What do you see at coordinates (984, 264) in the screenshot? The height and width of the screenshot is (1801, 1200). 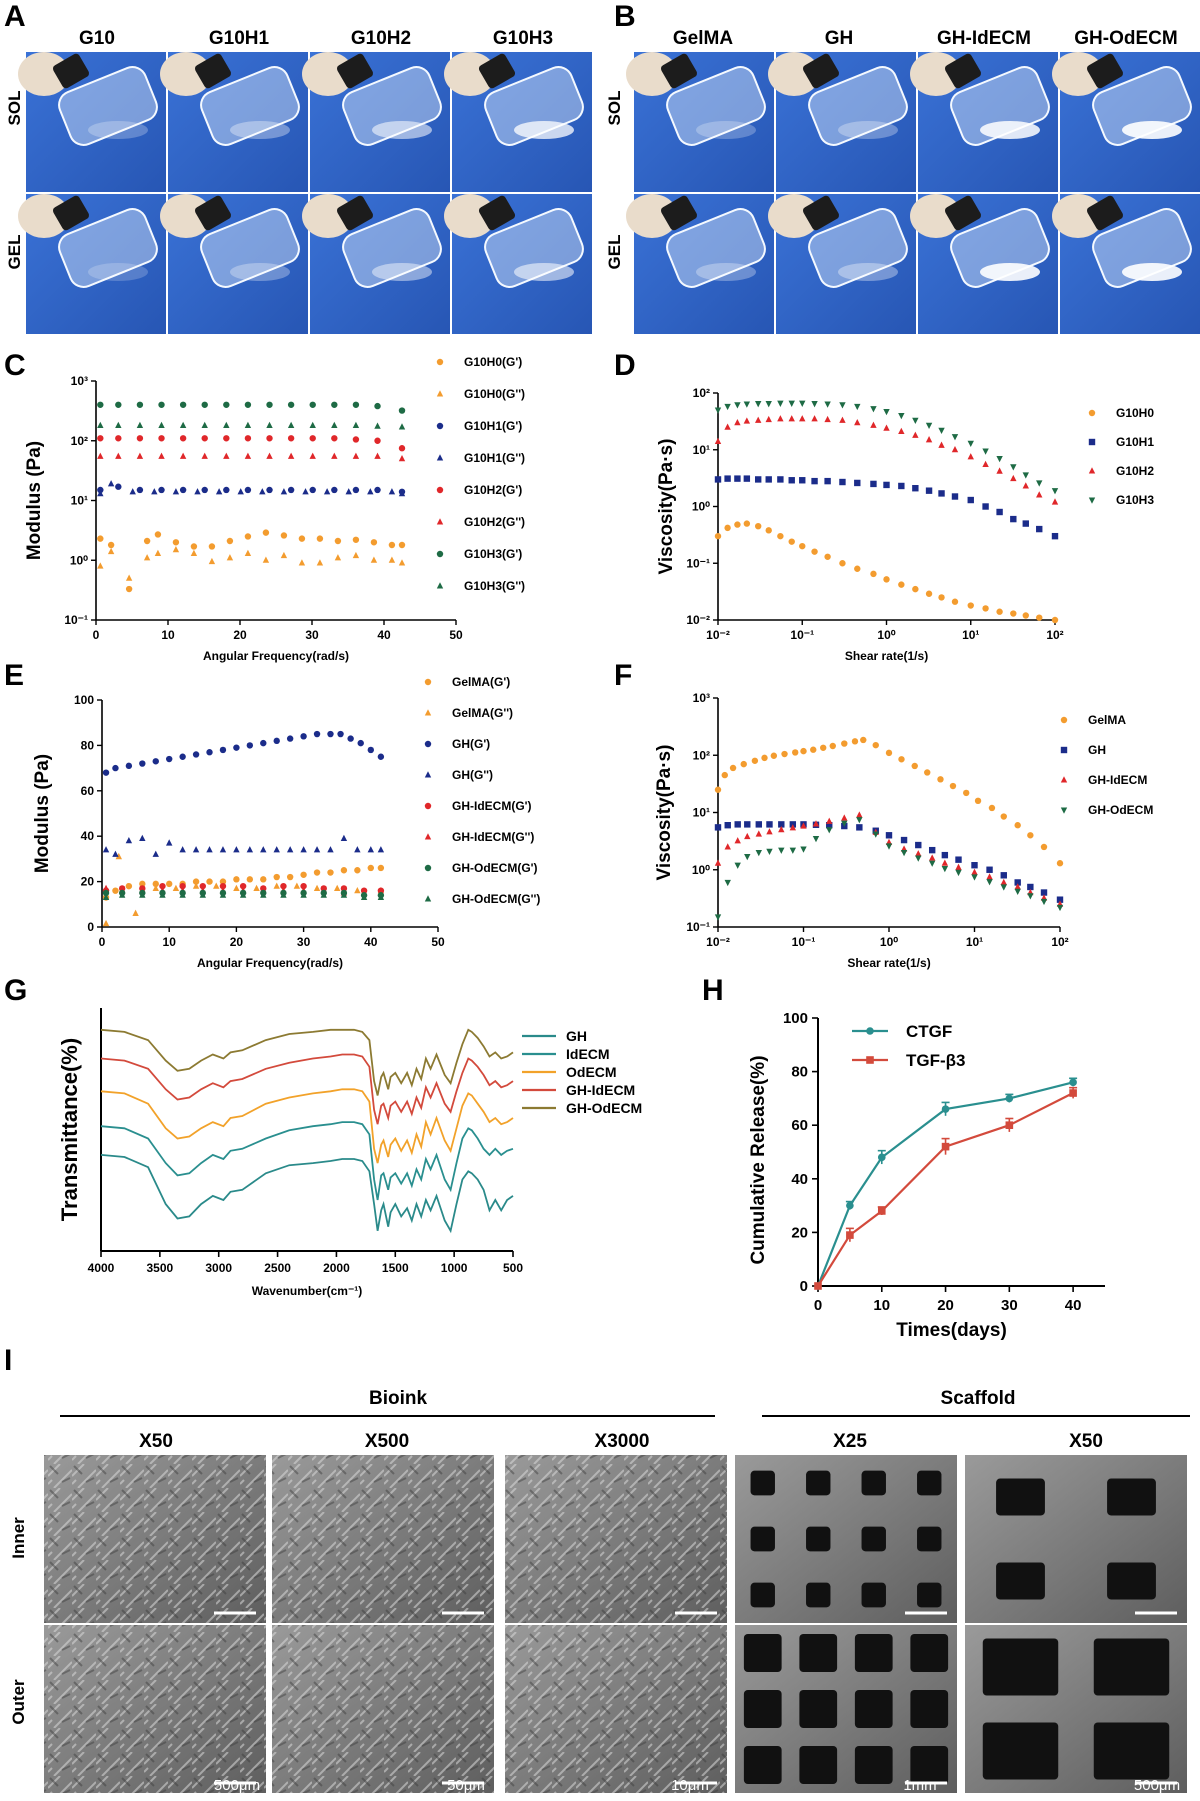 I see `photo-b-r2-c3` at bounding box center [984, 264].